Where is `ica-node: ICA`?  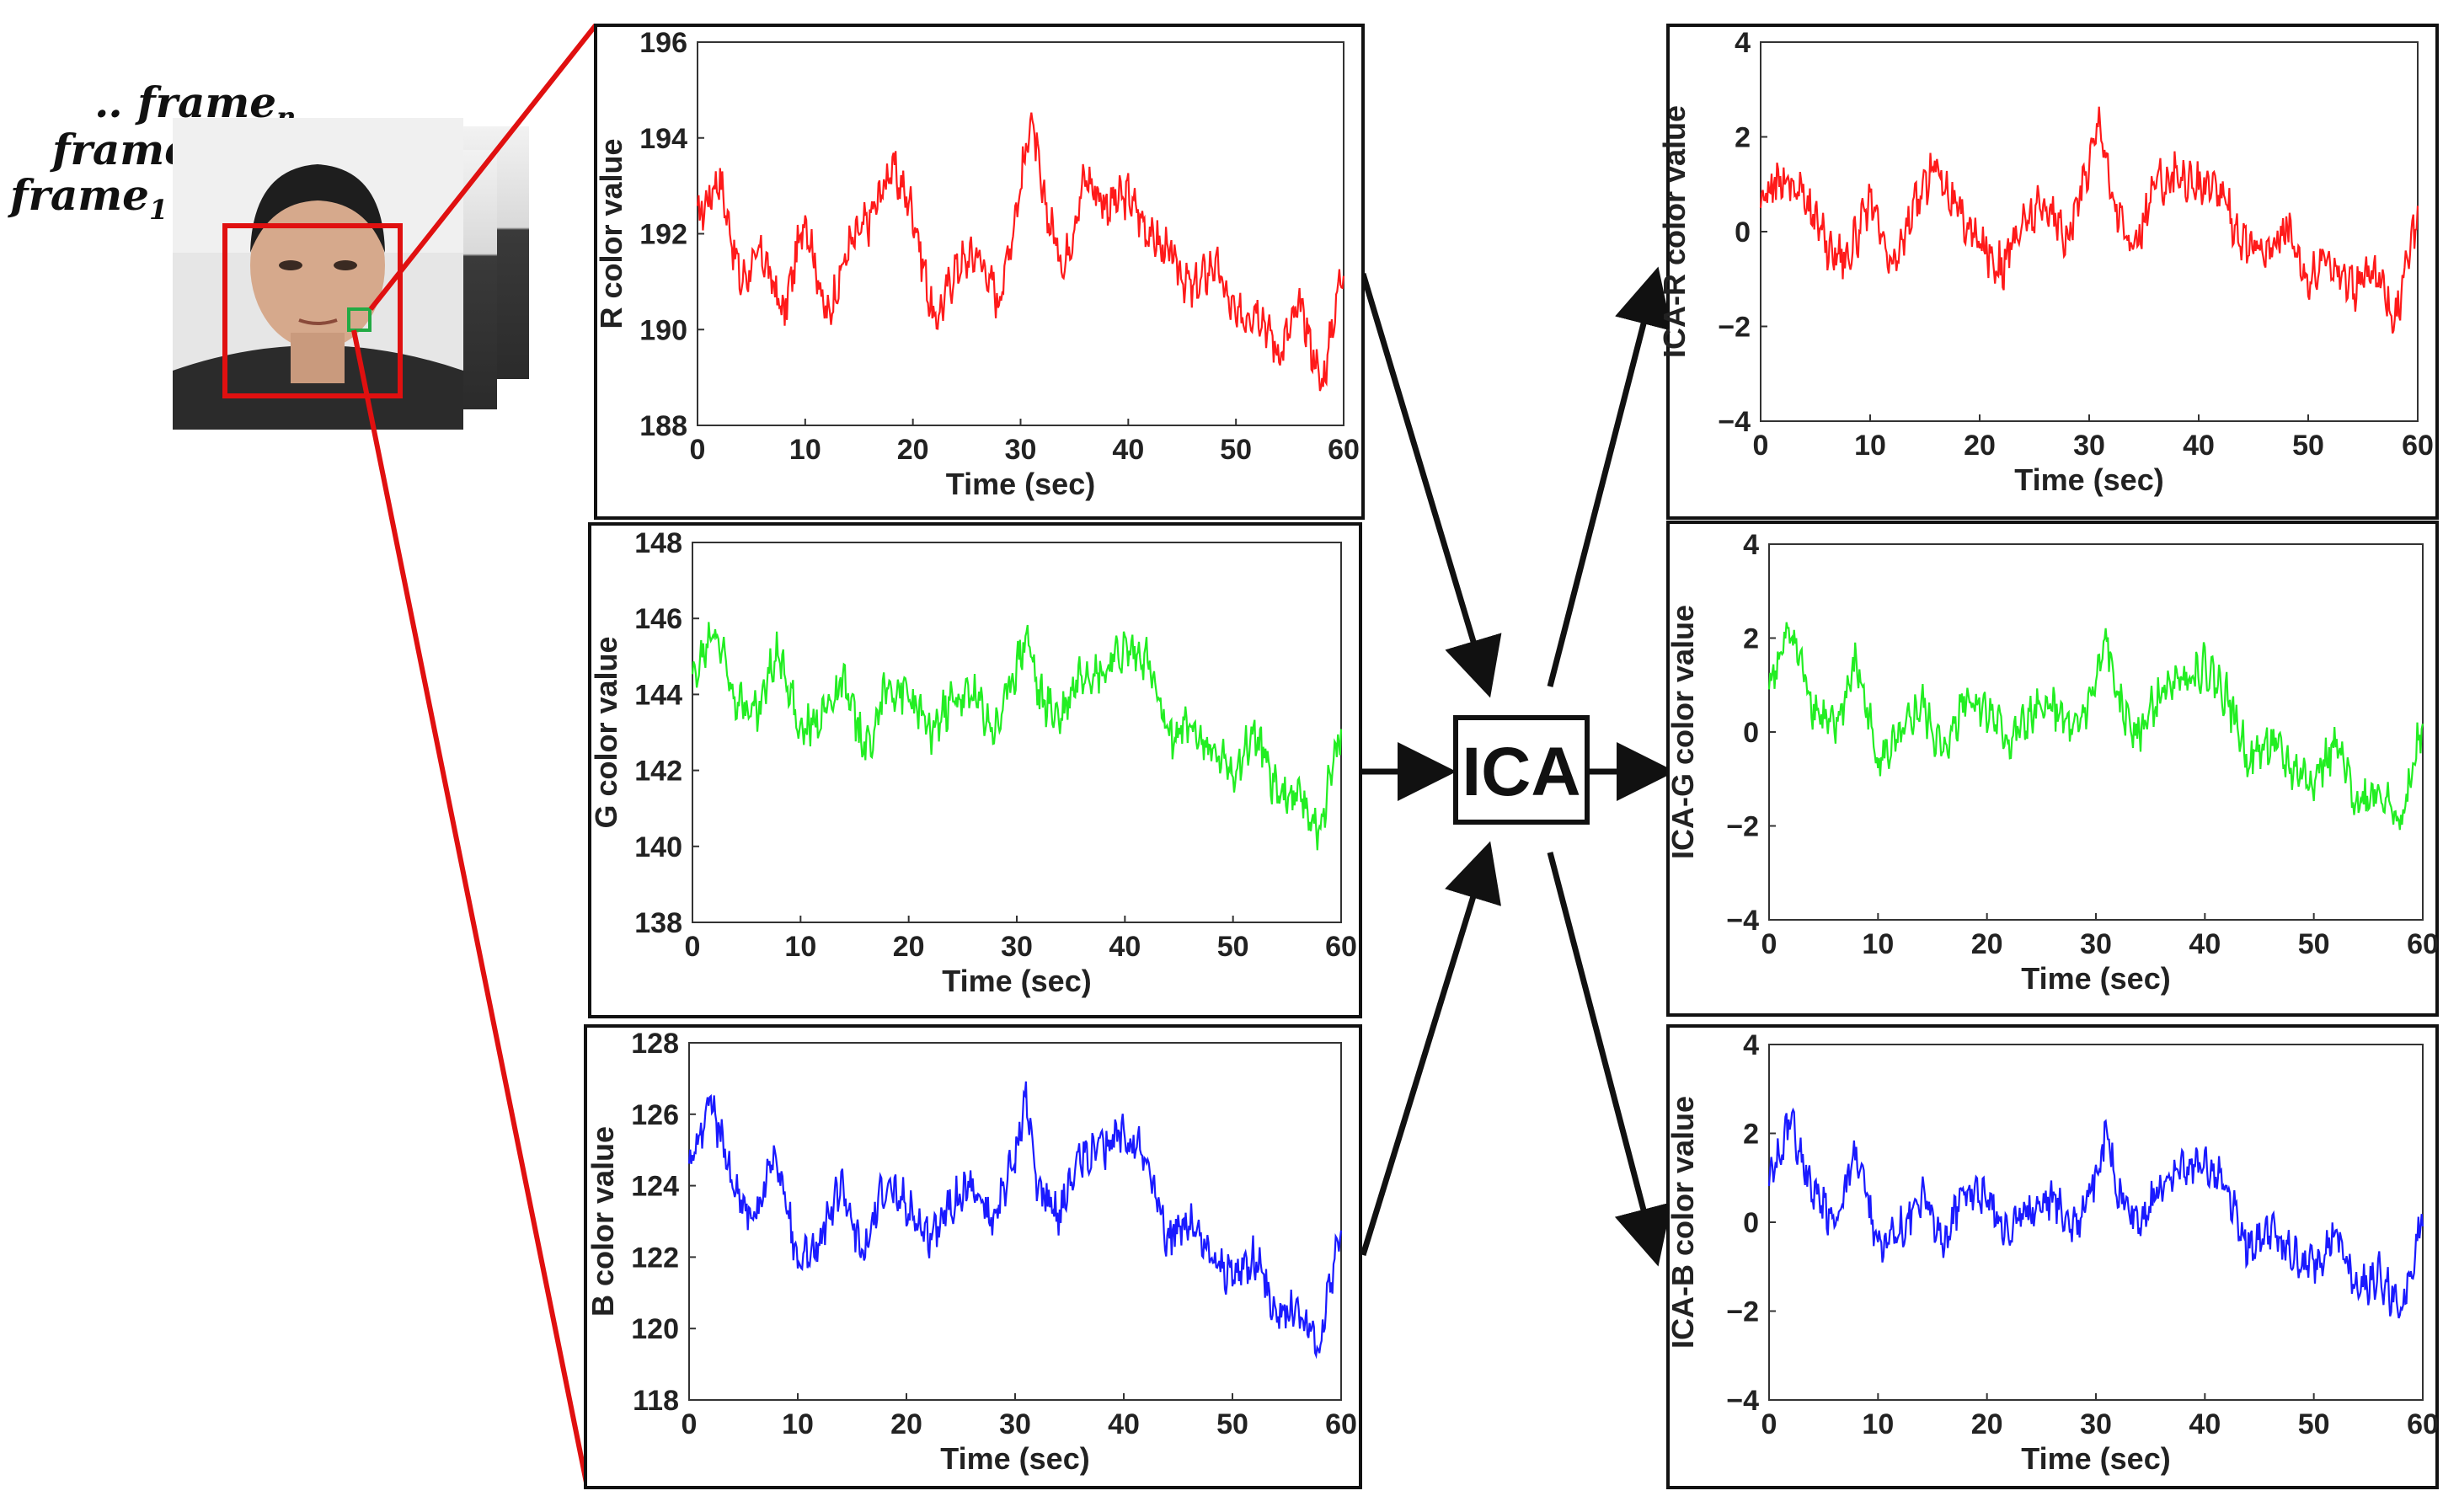 ica-node: ICA is located at coordinates (1521, 770).